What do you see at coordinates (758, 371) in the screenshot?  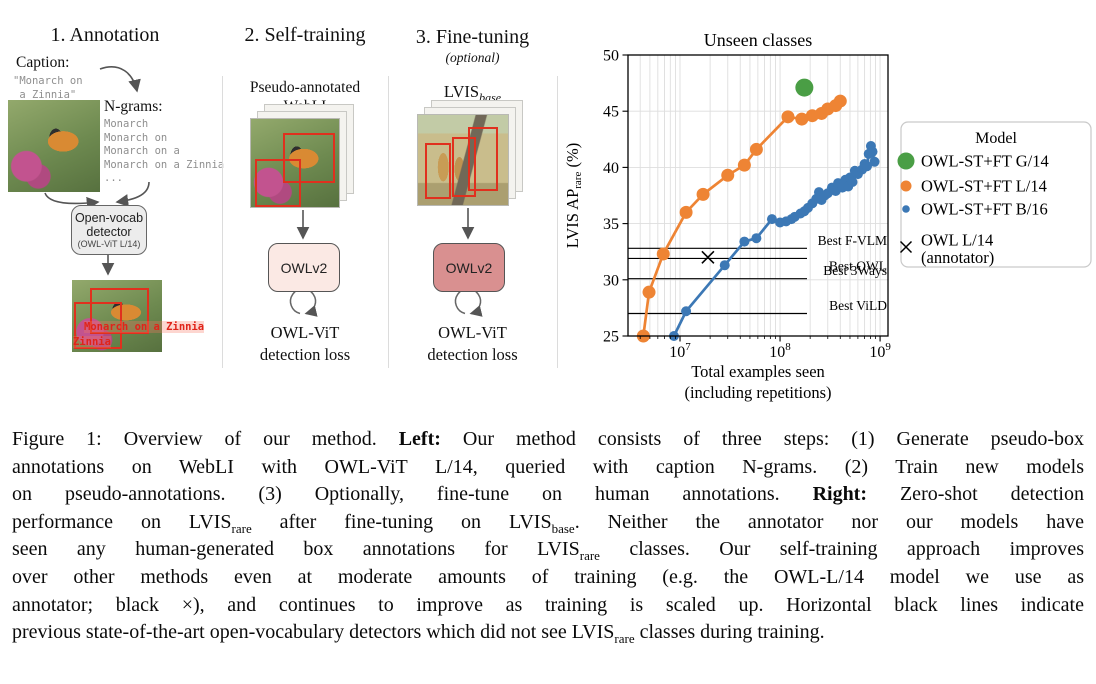 I see `x-axis-label: Total examples seen` at bounding box center [758, 371].